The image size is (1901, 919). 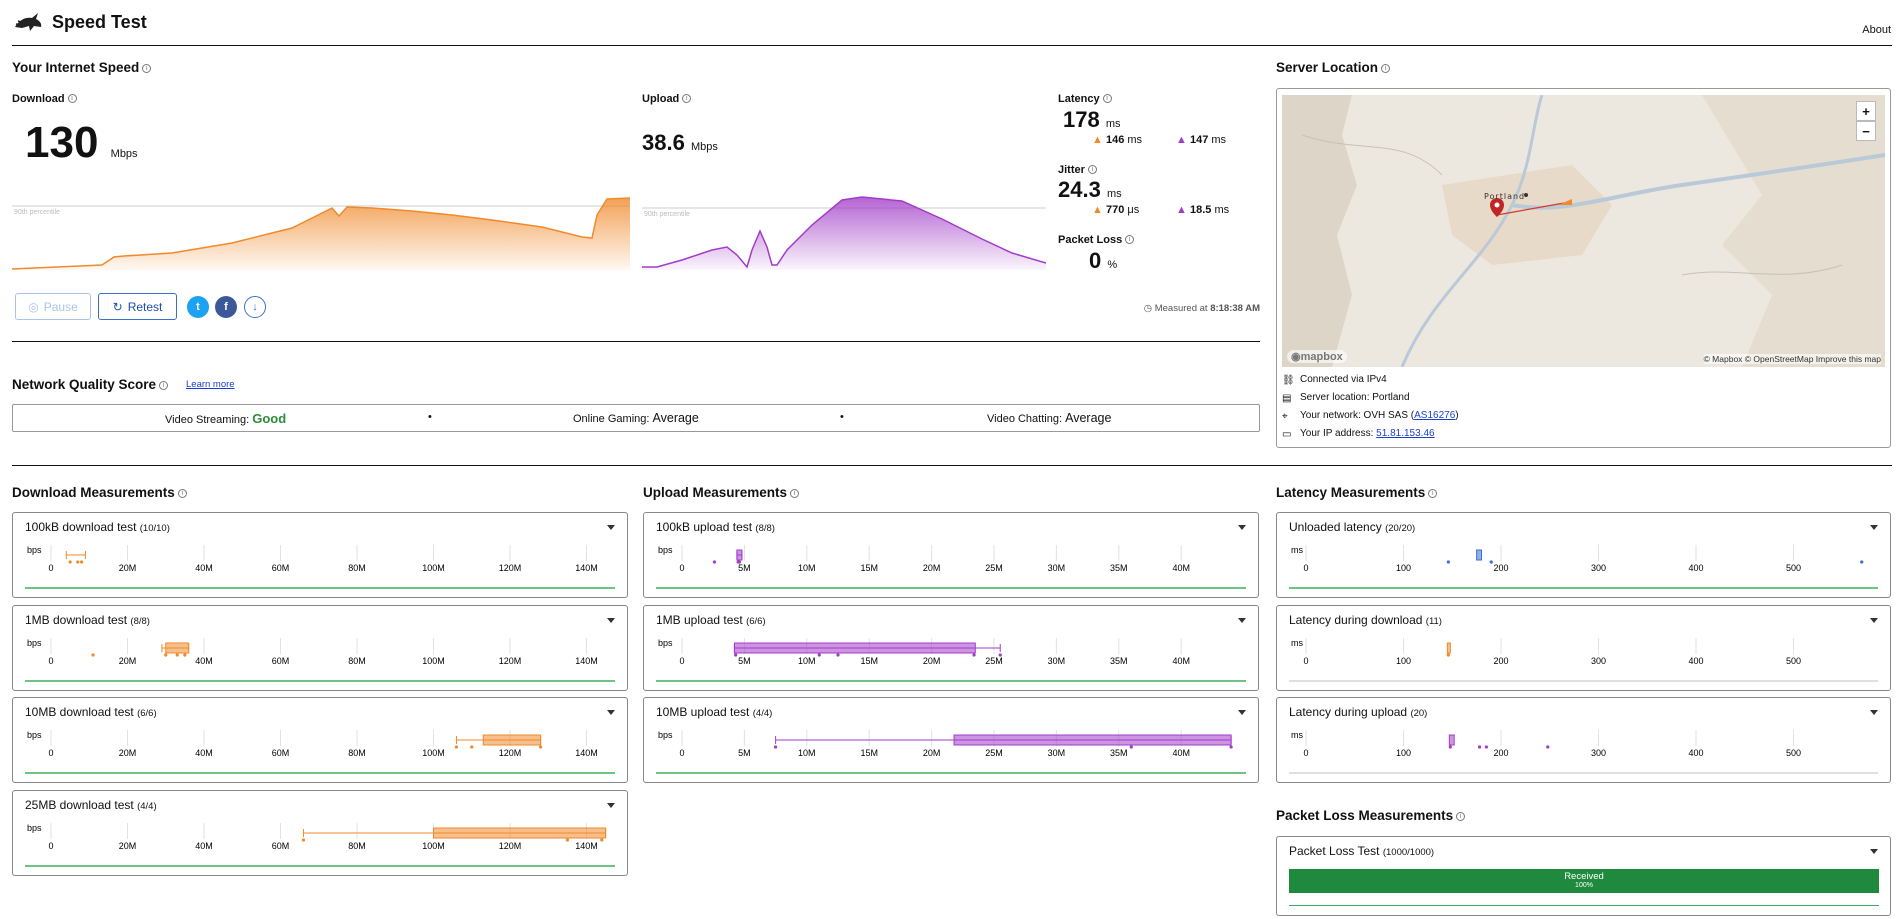 What do you see at coordinates (994, 661) in the screenshot?
I see `tick-label: 25M` at bounding box center [994, 661].